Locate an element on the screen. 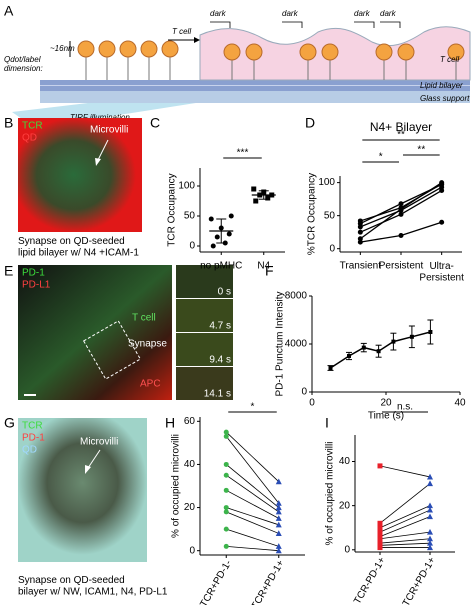 The image size is (474, 605). x-tick-label: N4 is located at coordinates (263, 266).